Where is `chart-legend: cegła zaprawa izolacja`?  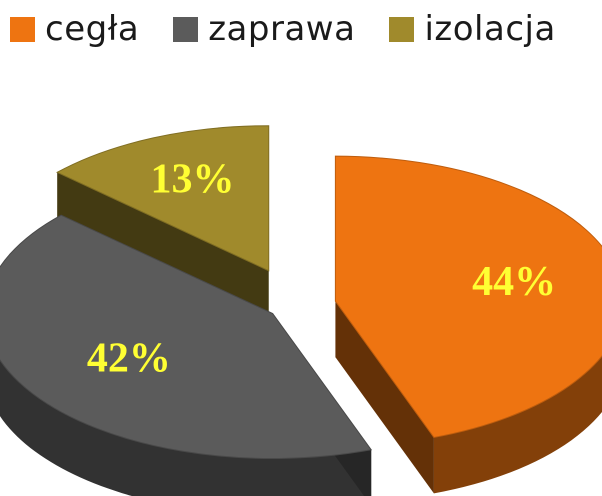 chart-legend: cegła zaprawa izolacja is located at coordinates (305, 29).